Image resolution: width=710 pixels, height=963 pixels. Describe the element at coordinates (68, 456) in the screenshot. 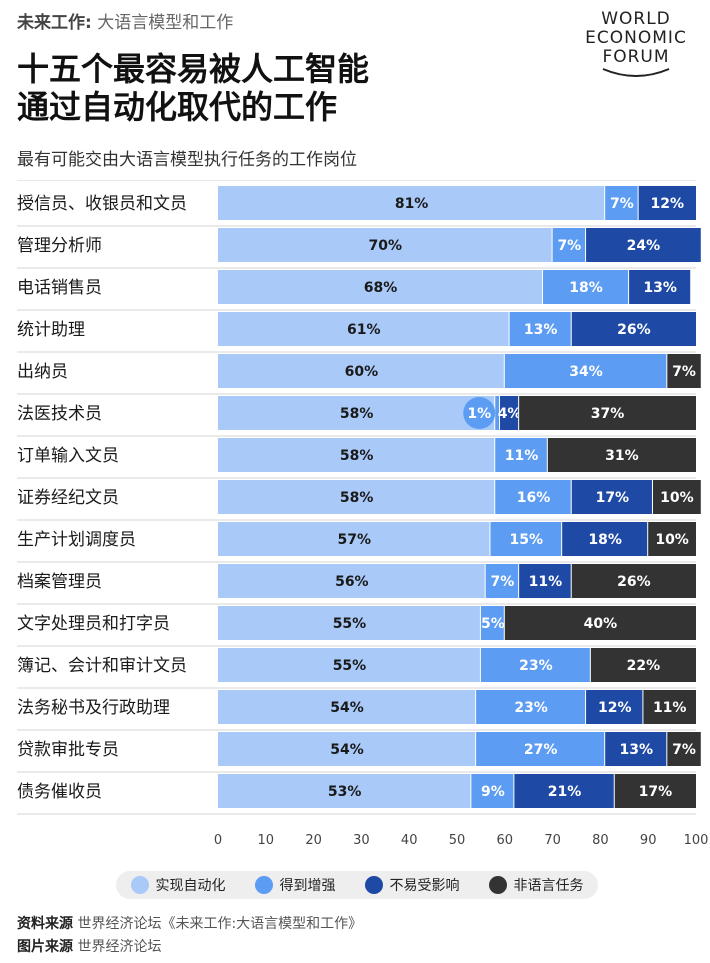

I see `category-label: 订单输入文员` at that location.